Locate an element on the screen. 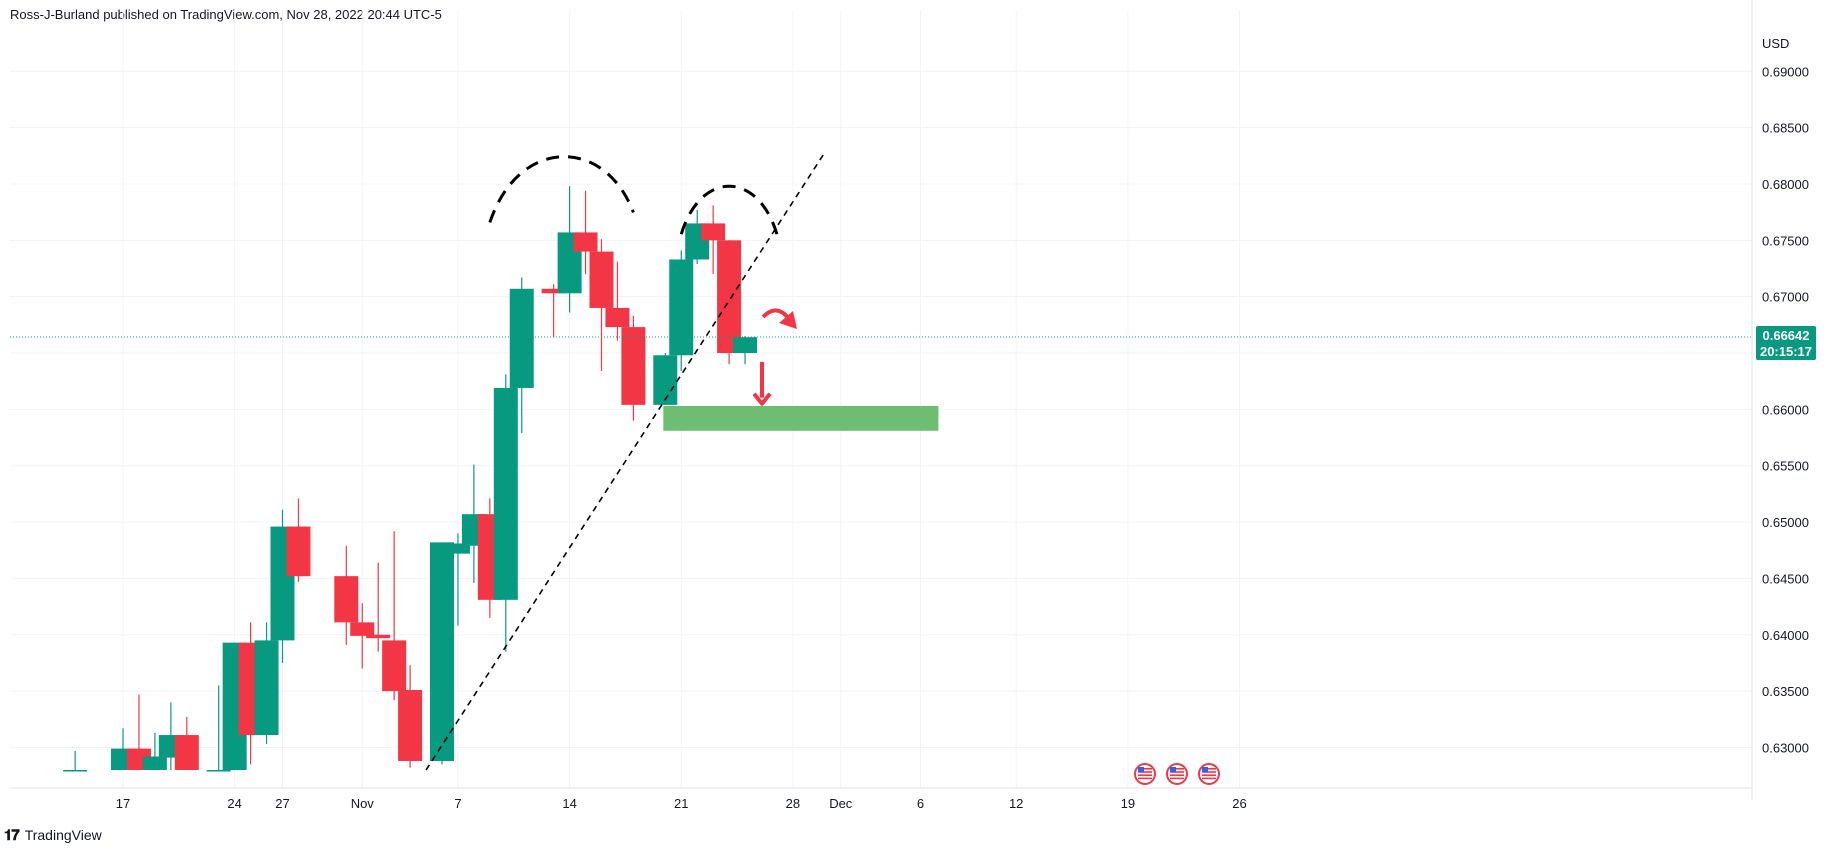 The width and height of the screenshot is (1834, 850). support-zone is located at coordinates (801, 418).